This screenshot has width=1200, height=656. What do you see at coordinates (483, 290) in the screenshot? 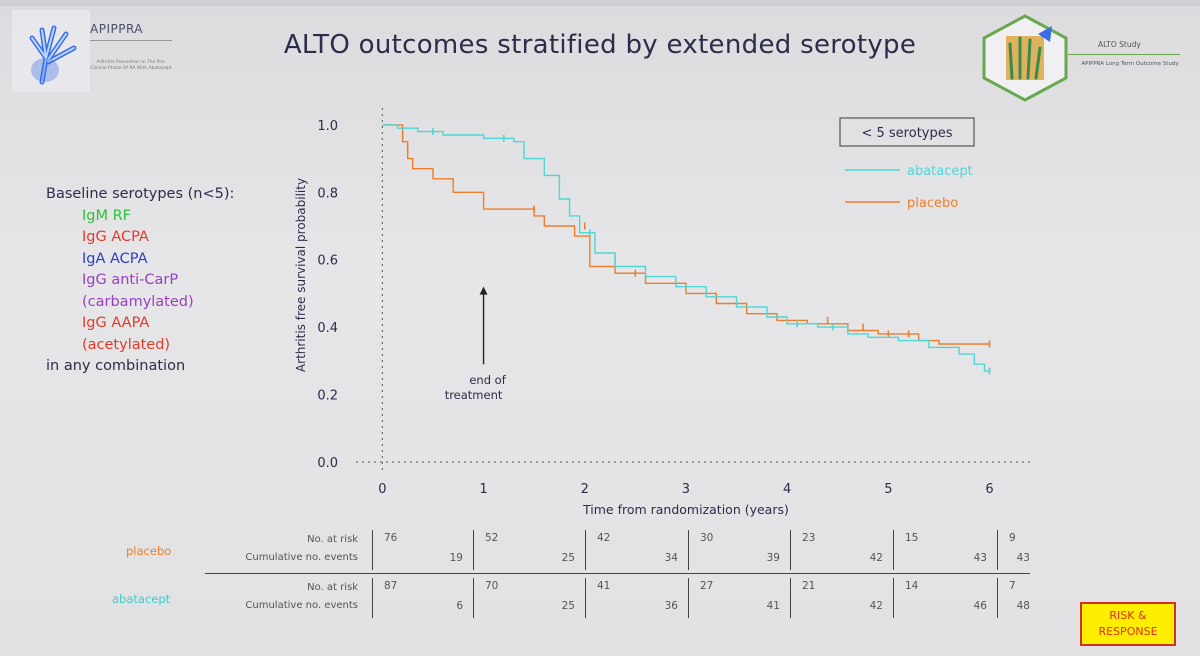
I see `annotation-arrow-head` at bounding box center [483, 290].